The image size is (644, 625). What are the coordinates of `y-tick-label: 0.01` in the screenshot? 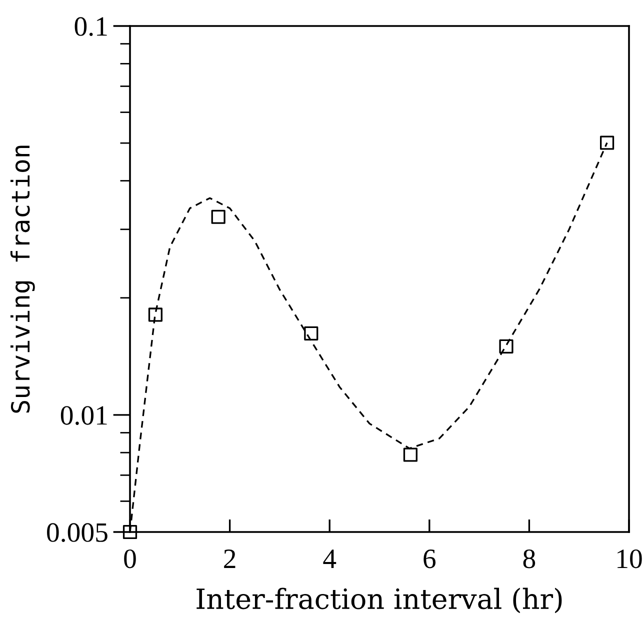 It's located at (83, 415).